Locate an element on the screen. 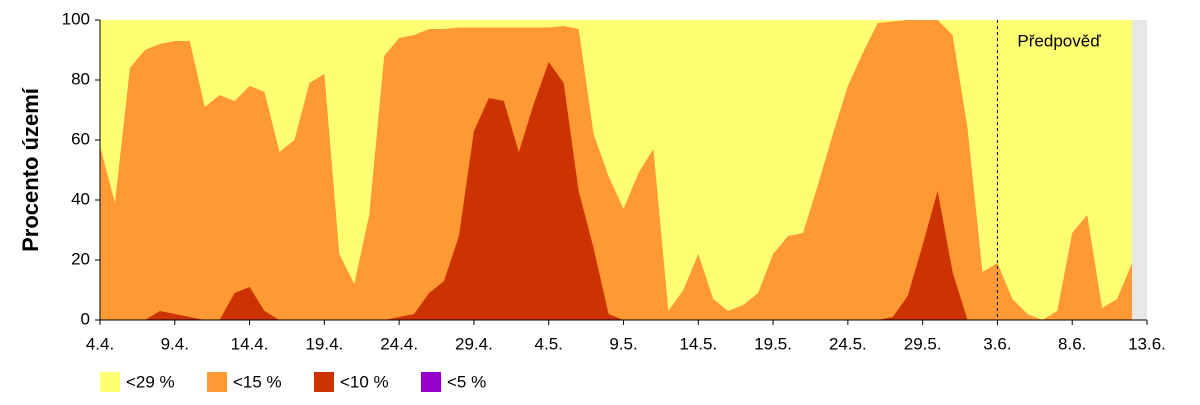 This screenshot has height=405, width=1200. x-tick-label: 24.5. is located at coordinates (848, 343).